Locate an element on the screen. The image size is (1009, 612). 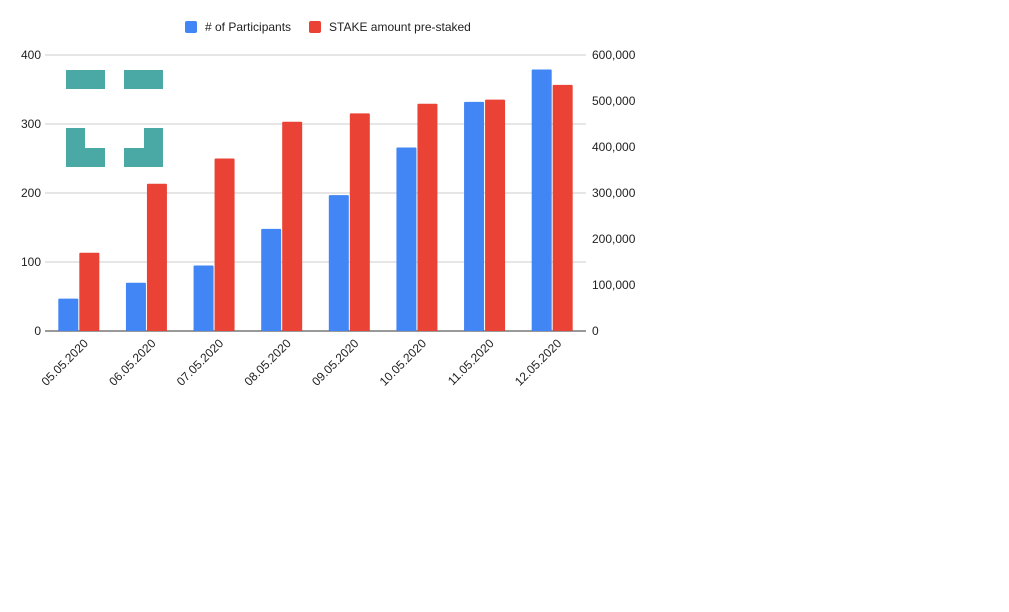
right-tick-label: 500,000 is located at coordinates (614, 101).